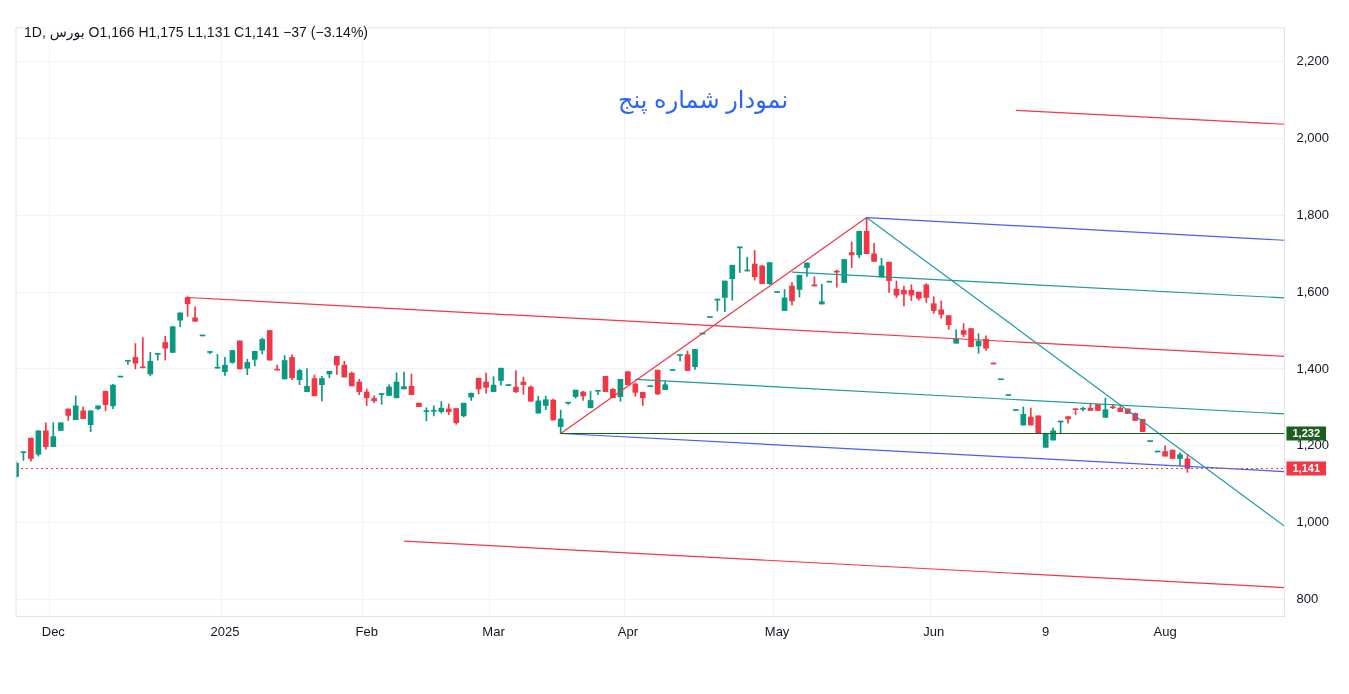 This screenshot has width=1349, height=694. I want to click on y-tick-label: 1,400, so click(1313, 368).